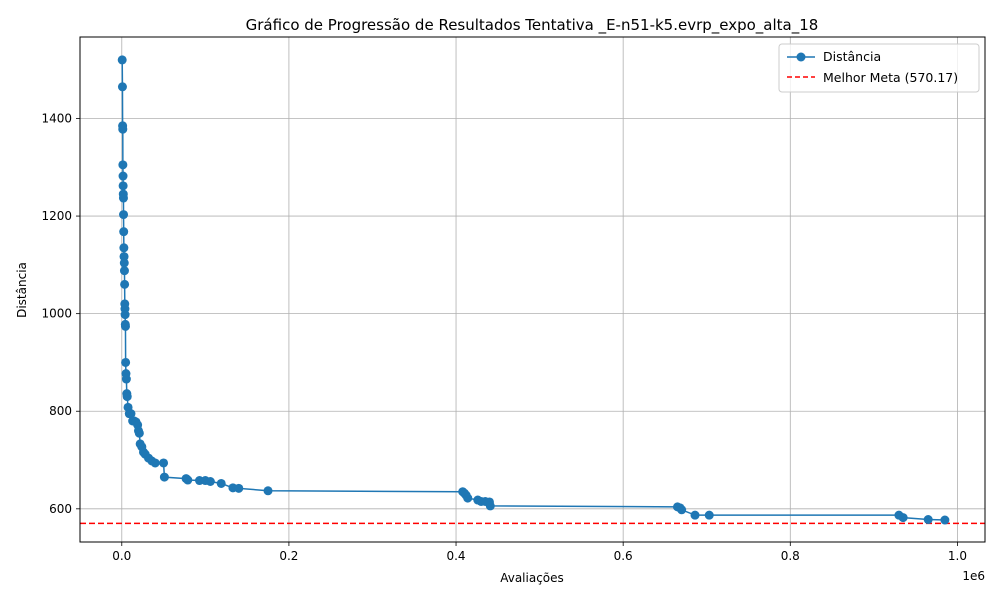 The width and height of the screenshot is (1000, 600). I want to click on x-tick-label: 0.8, so click(790, 556).